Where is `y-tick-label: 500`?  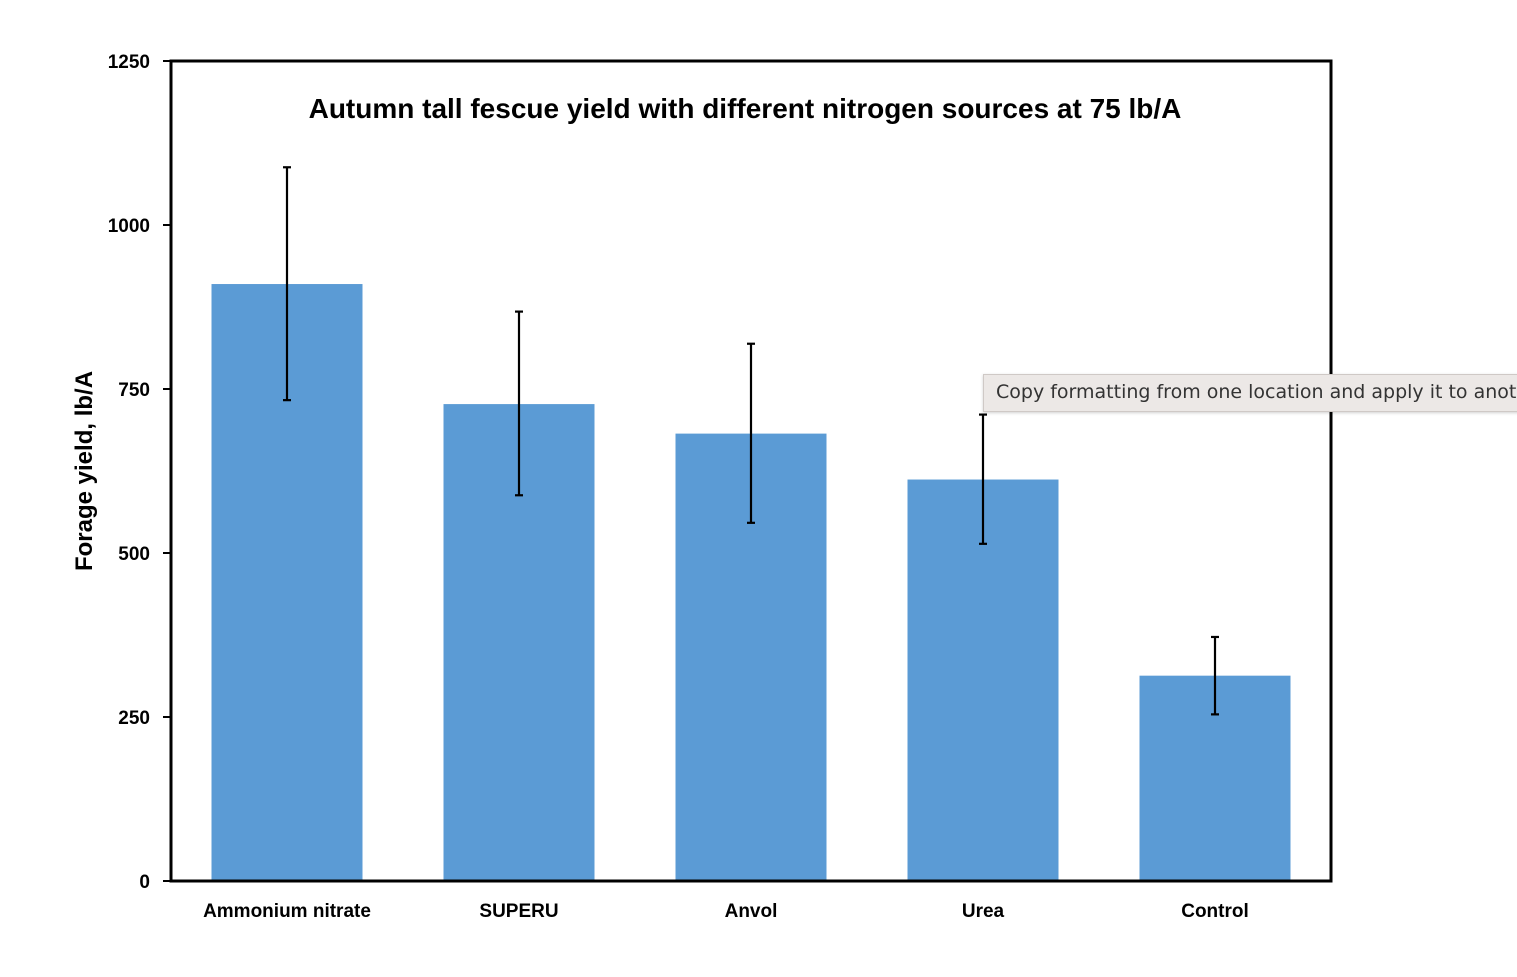
y-tick-label: 500 is located at coordinates (134, 554).